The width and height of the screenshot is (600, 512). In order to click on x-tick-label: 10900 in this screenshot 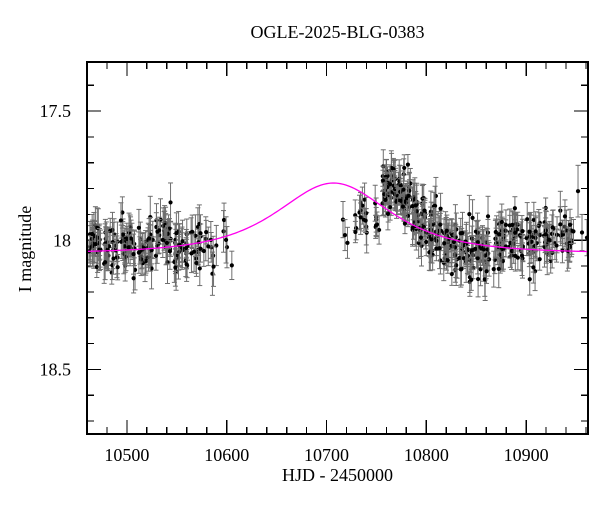, I will do `click(526, 455)`.